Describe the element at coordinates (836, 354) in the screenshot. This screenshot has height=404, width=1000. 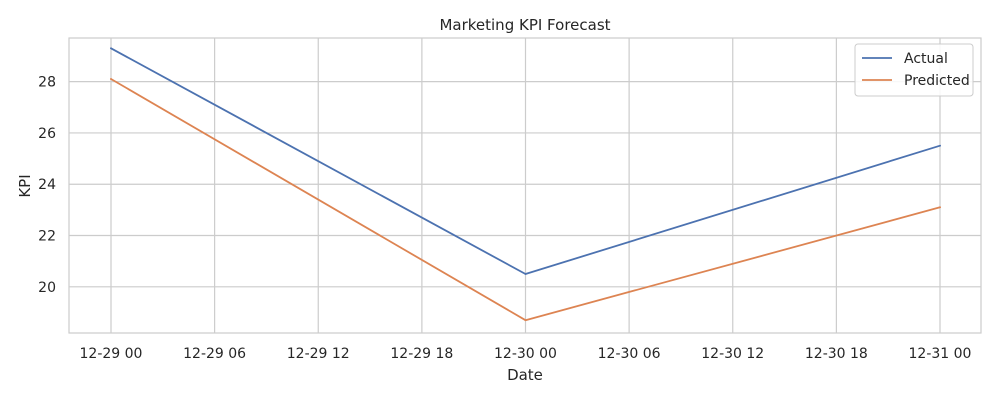
I see `x-tick-label: 12-30 18` at that location.